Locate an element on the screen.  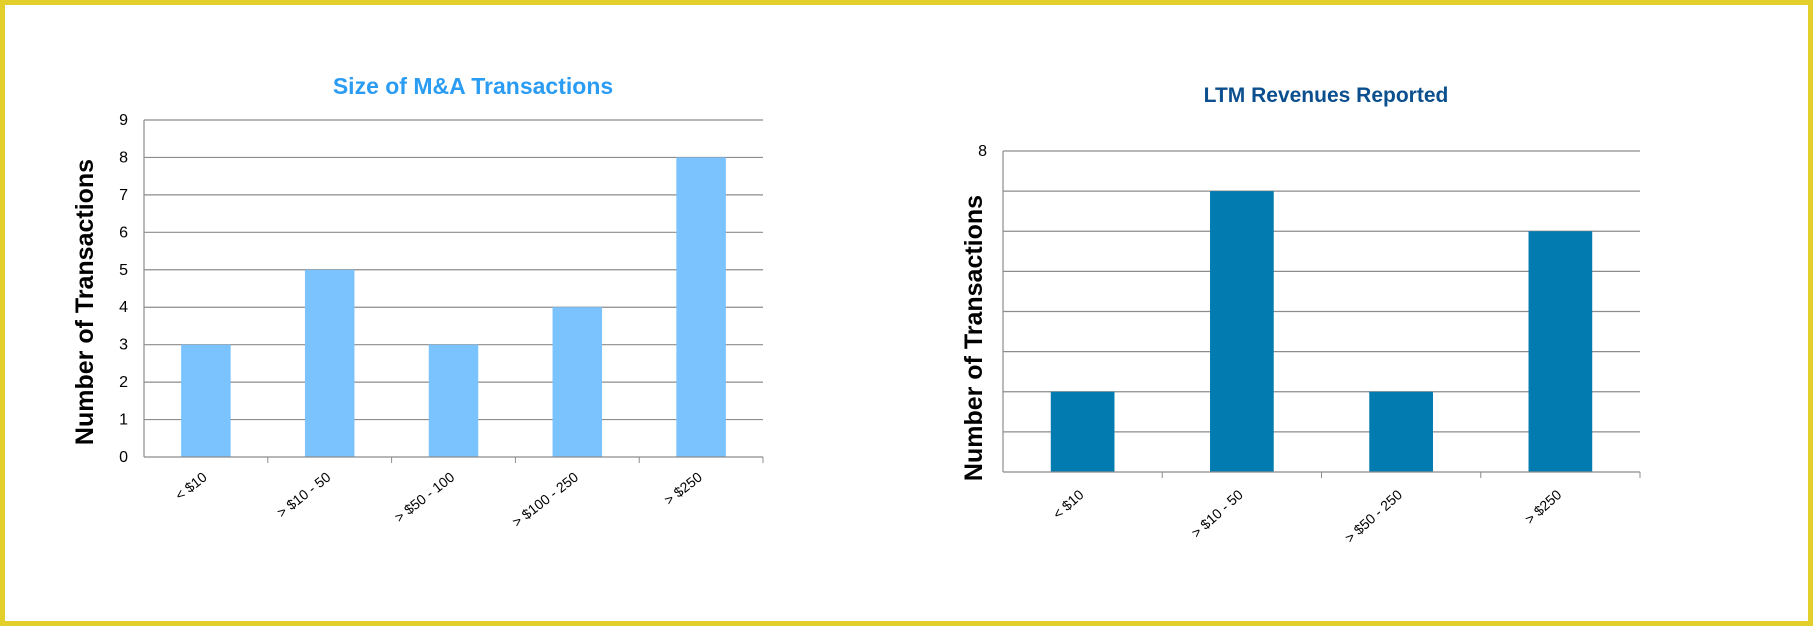
y-tick-label: 9 is located at coordinates (123, 120).